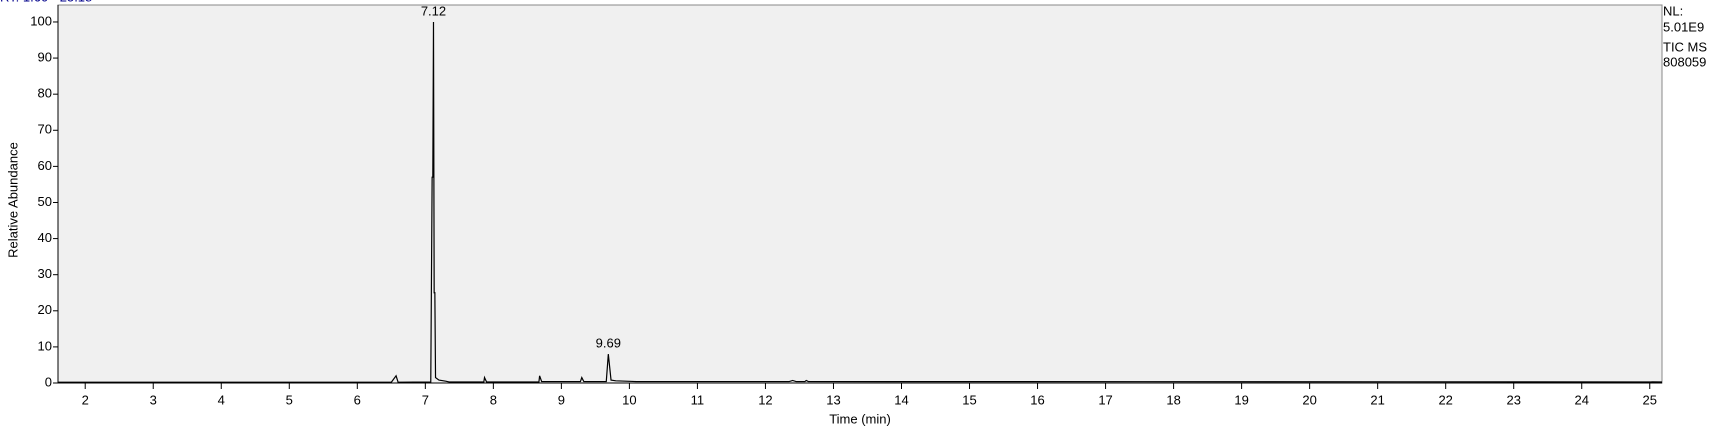 The width and height of the screenshot is (1716, 431). Describe the element at coordinates (698, 399) in the screenshot. I see `x-tick-label: 11` at that location.